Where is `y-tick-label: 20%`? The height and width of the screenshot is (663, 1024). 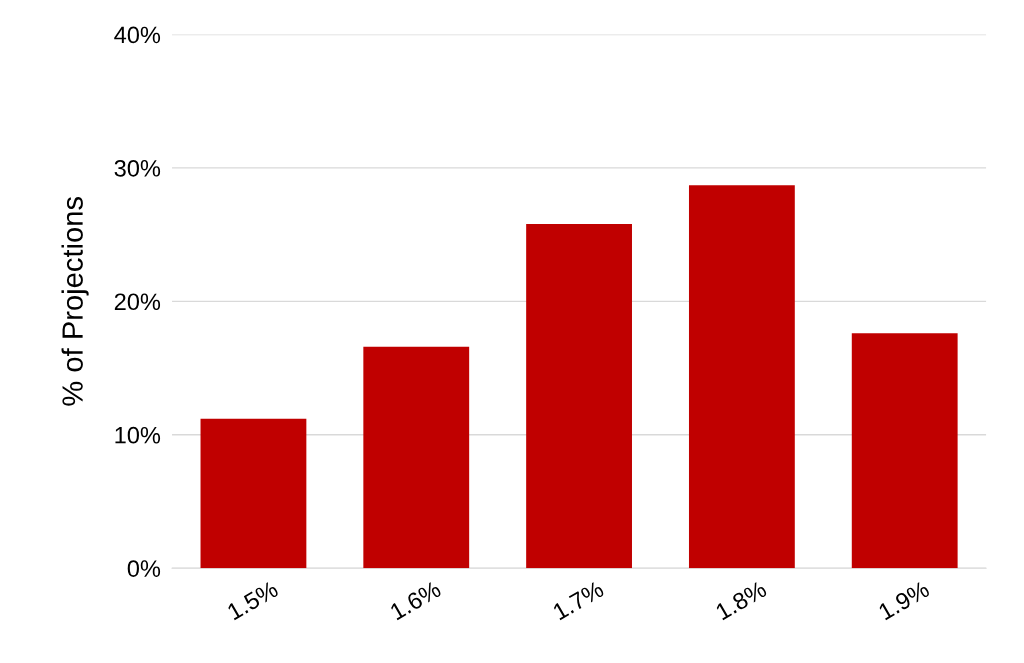 y-tick-label: 20% is located at coordinates (137, 302).